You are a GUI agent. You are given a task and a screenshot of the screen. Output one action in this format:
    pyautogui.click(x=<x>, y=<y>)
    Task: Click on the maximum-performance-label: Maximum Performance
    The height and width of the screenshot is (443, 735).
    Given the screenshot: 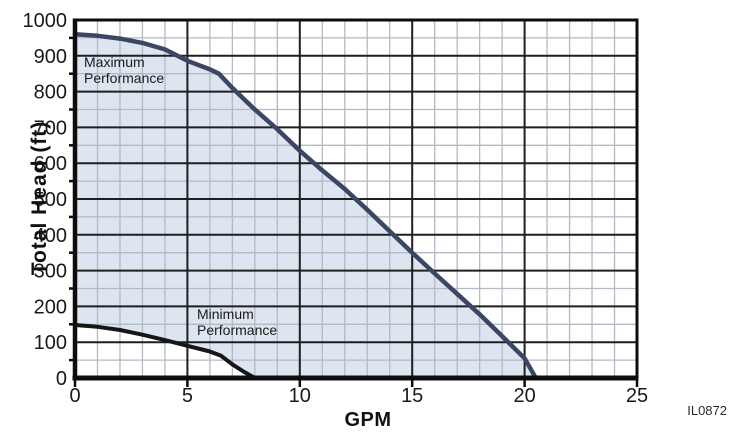 What is the action you would take?
    pyautogui.click(x=124, y=70)
    